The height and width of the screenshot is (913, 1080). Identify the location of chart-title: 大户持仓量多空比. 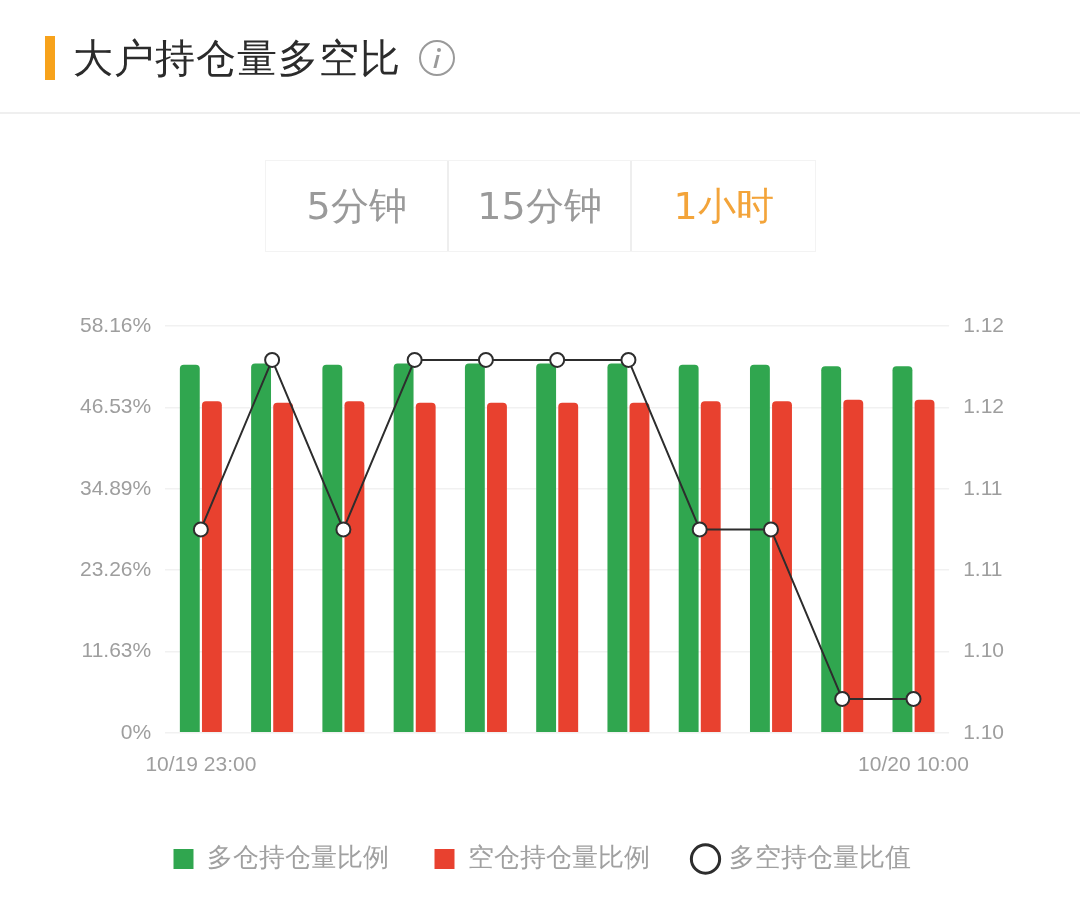
(237, 58).